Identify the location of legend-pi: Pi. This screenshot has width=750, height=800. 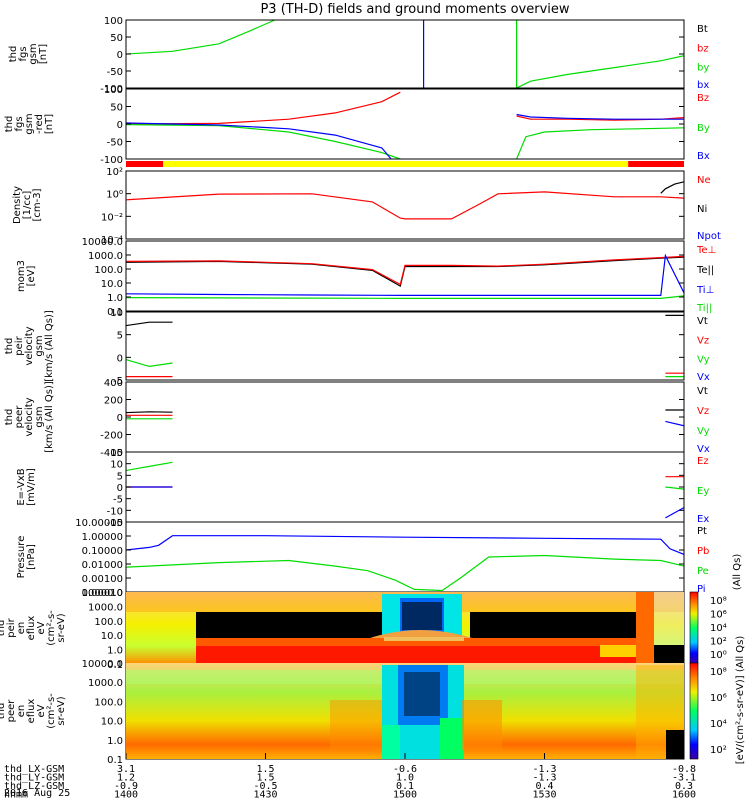
(701, 589).